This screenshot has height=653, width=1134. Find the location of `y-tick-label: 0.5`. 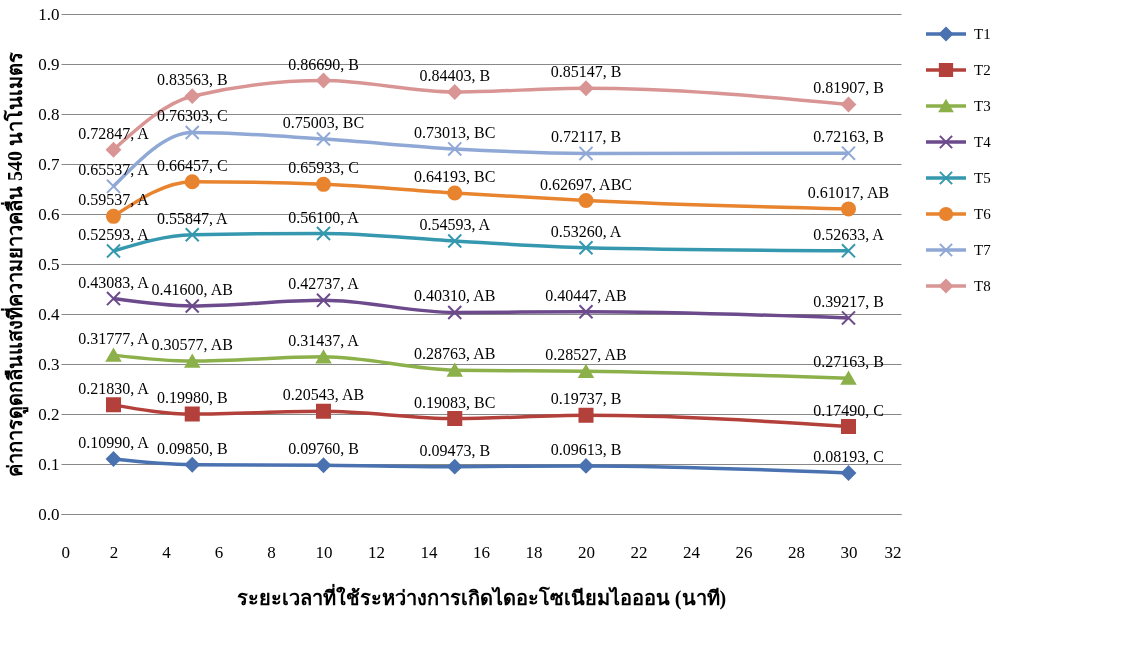

y-tick-label: 0.5 is located at coordinates (49, 264).